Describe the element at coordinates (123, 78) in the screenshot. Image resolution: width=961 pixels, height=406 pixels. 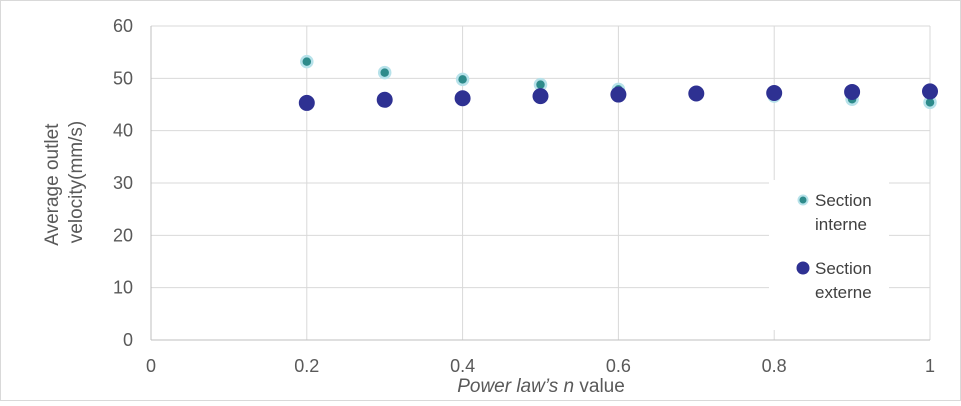
I see `y-tick-label: 50` at that location.